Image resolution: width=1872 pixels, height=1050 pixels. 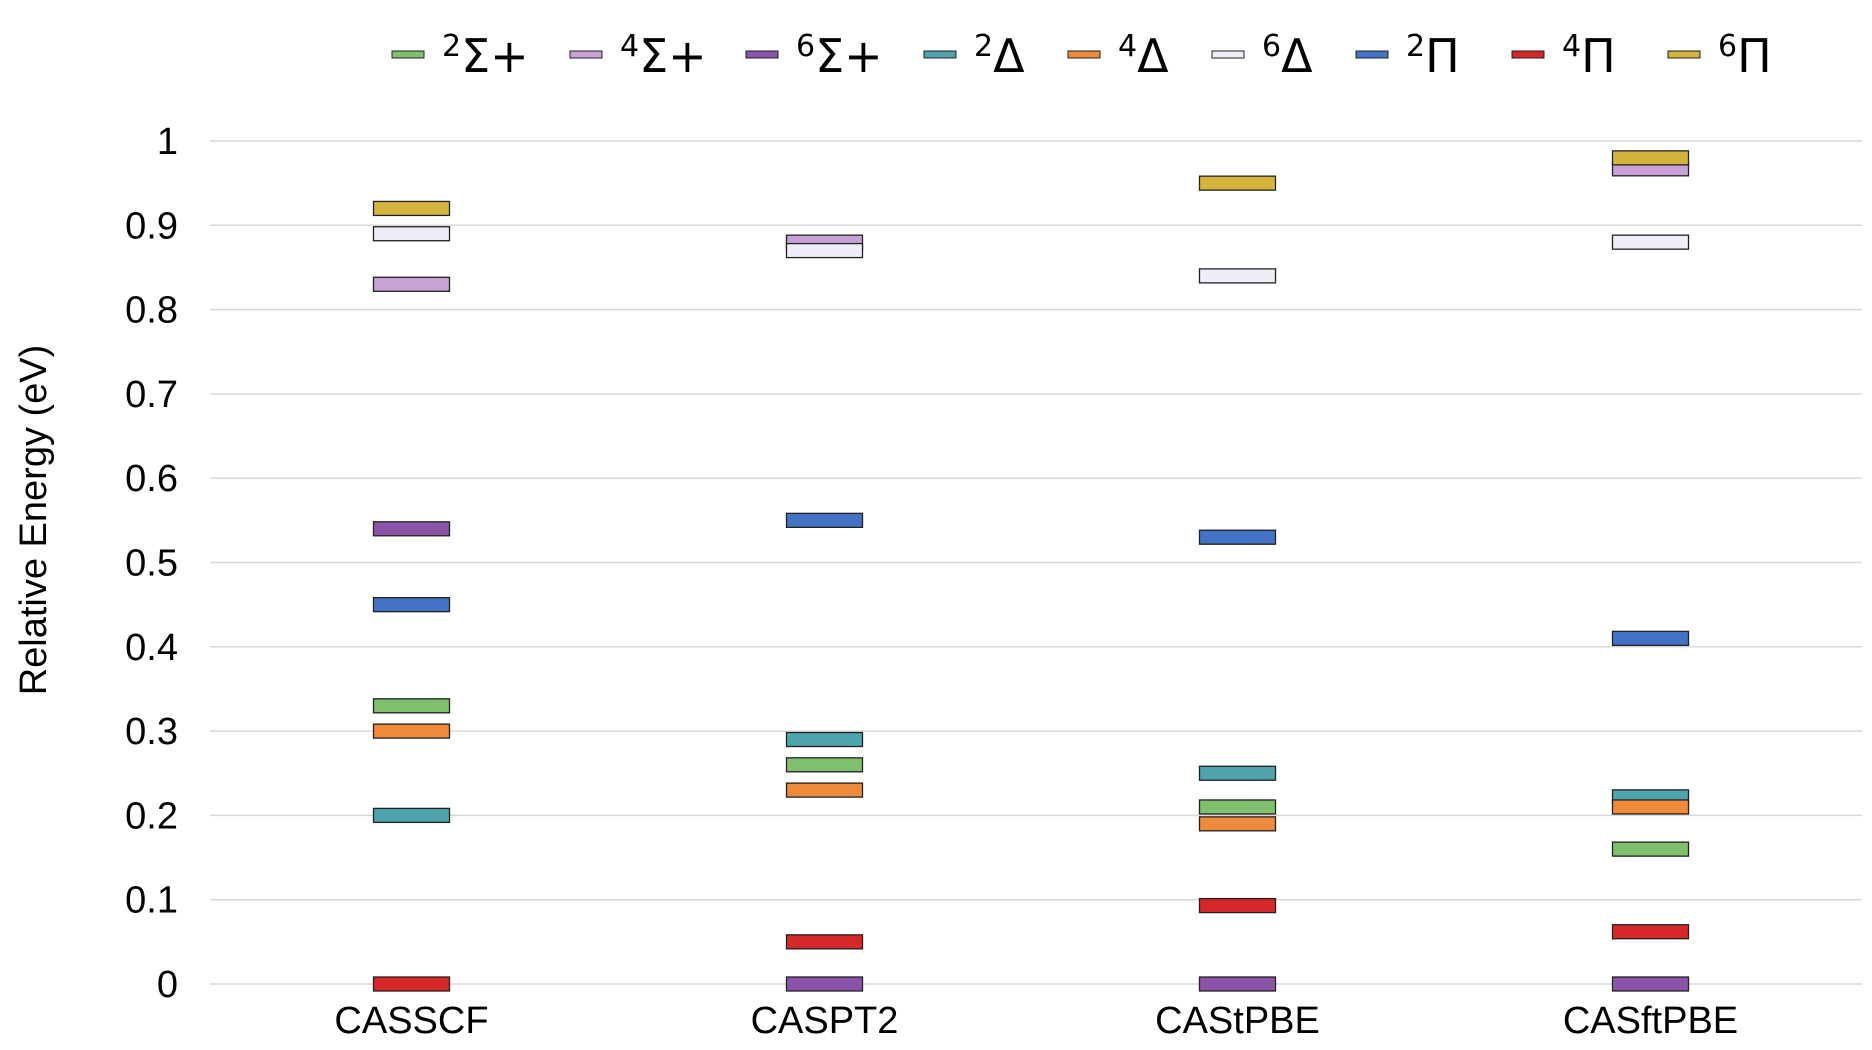 I want to click on legend-label: 2Σ+, so click(x=485, y=56).